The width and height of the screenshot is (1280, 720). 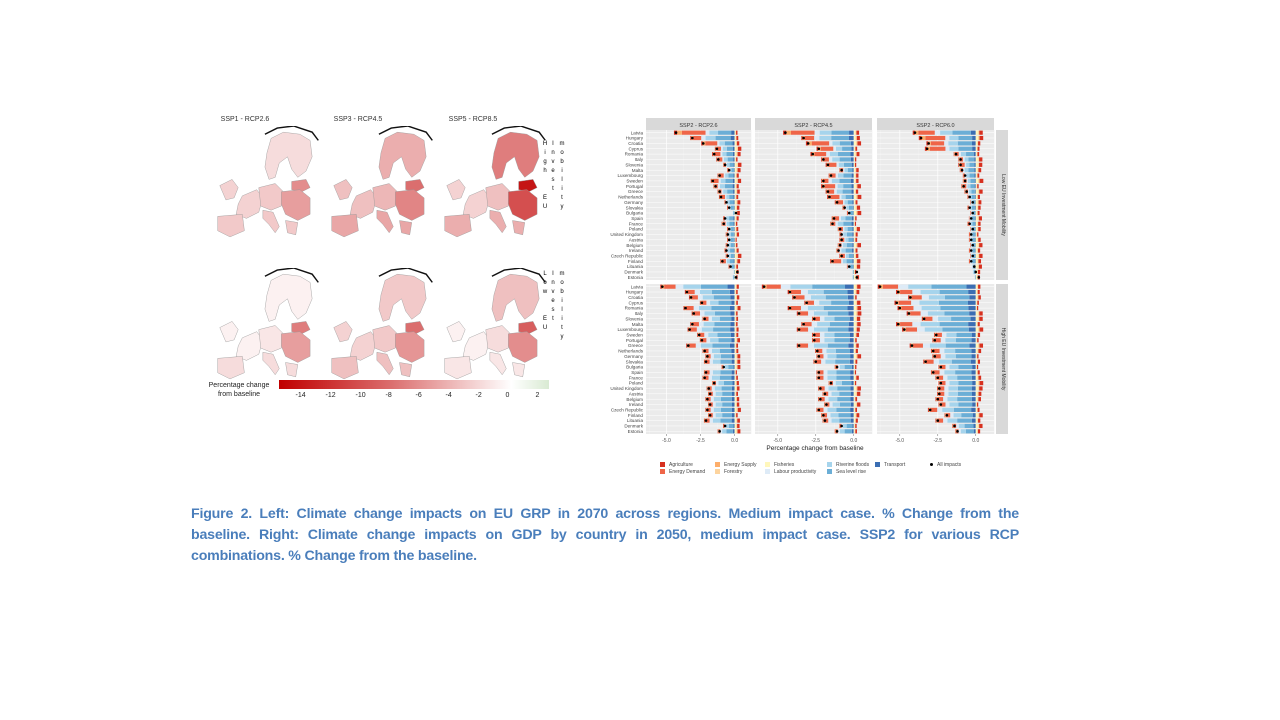 I want to click on y-category-label: Czech Republic, so click(x=627, y=255).